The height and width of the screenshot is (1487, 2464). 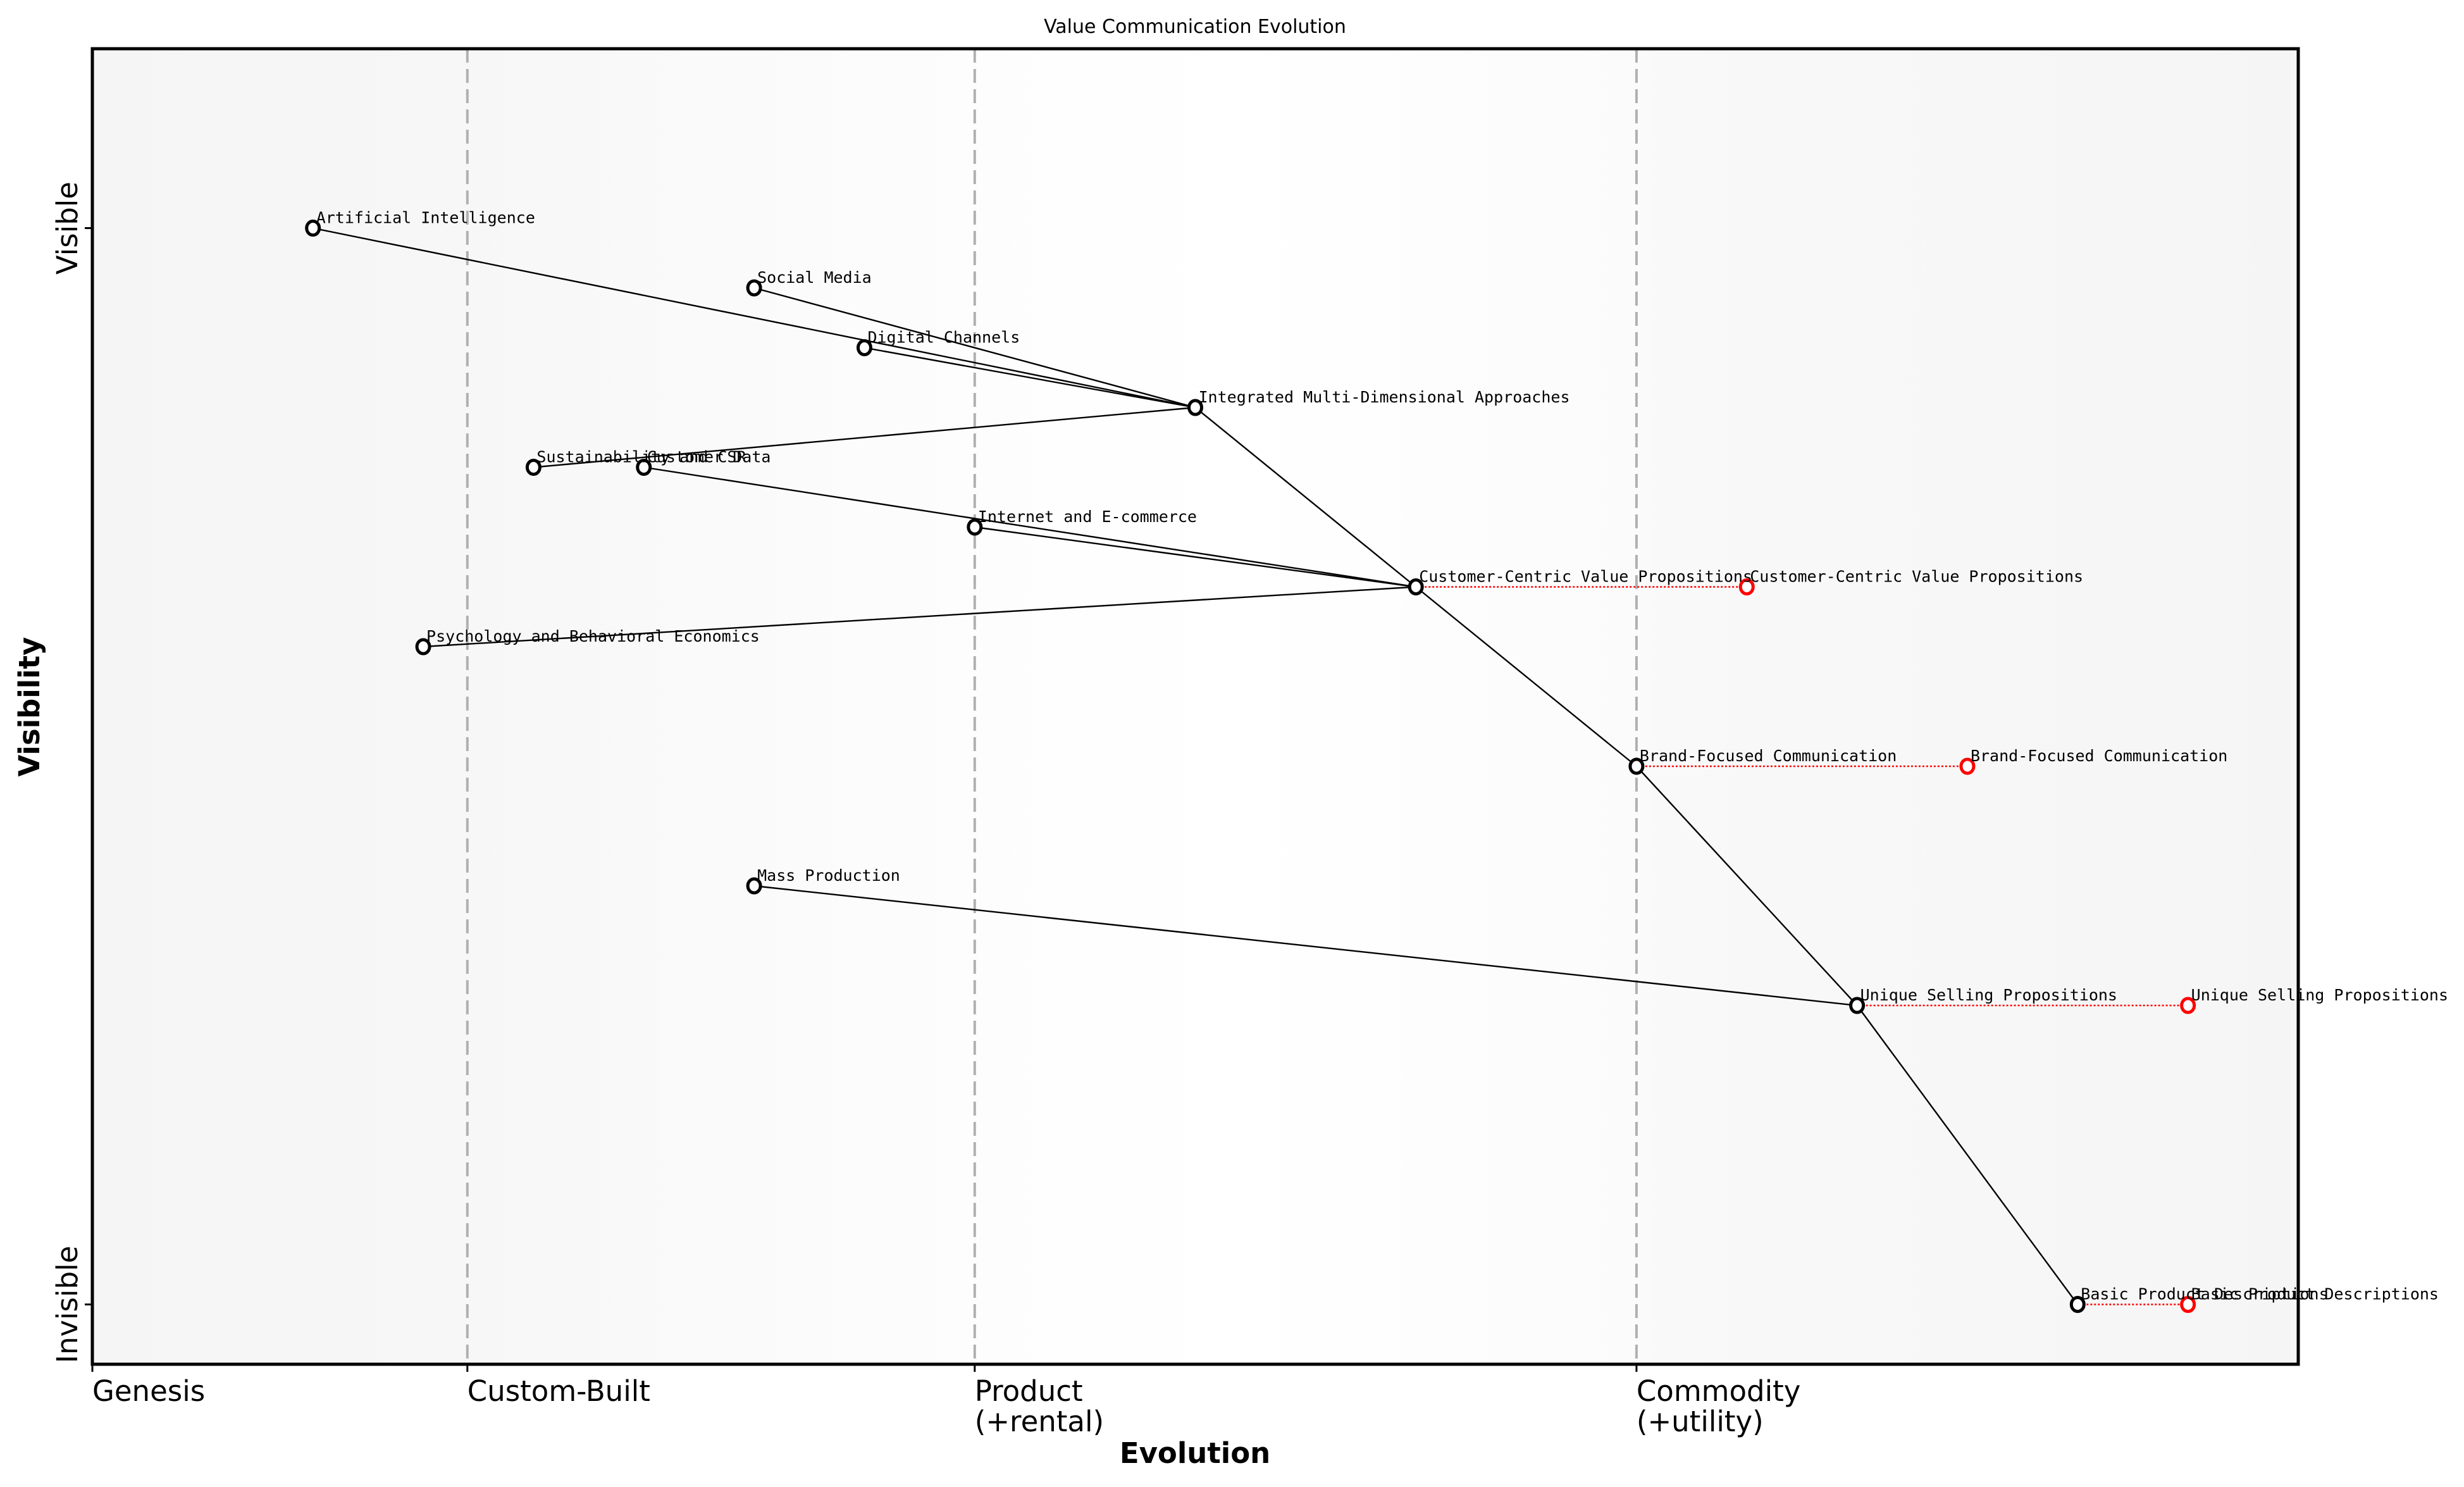 I want to click on x-tick-label: Product, so click(x=1029, y=1391).